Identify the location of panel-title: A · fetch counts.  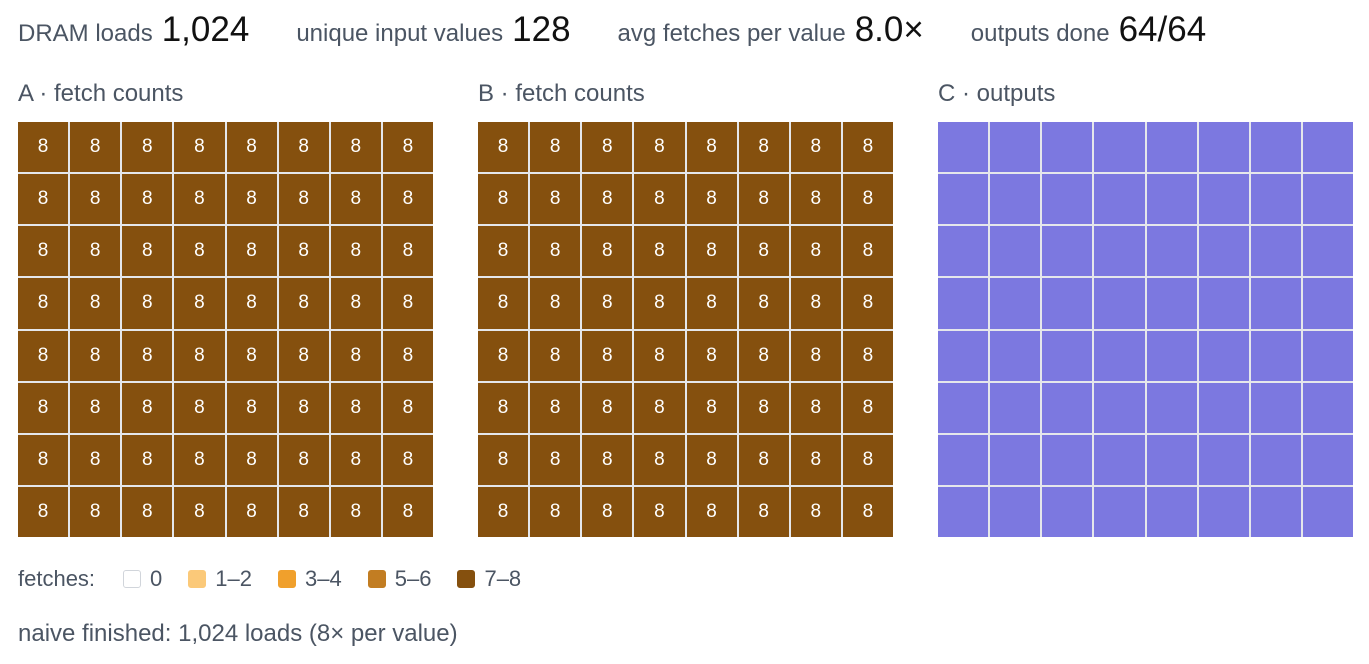
(101, 93).